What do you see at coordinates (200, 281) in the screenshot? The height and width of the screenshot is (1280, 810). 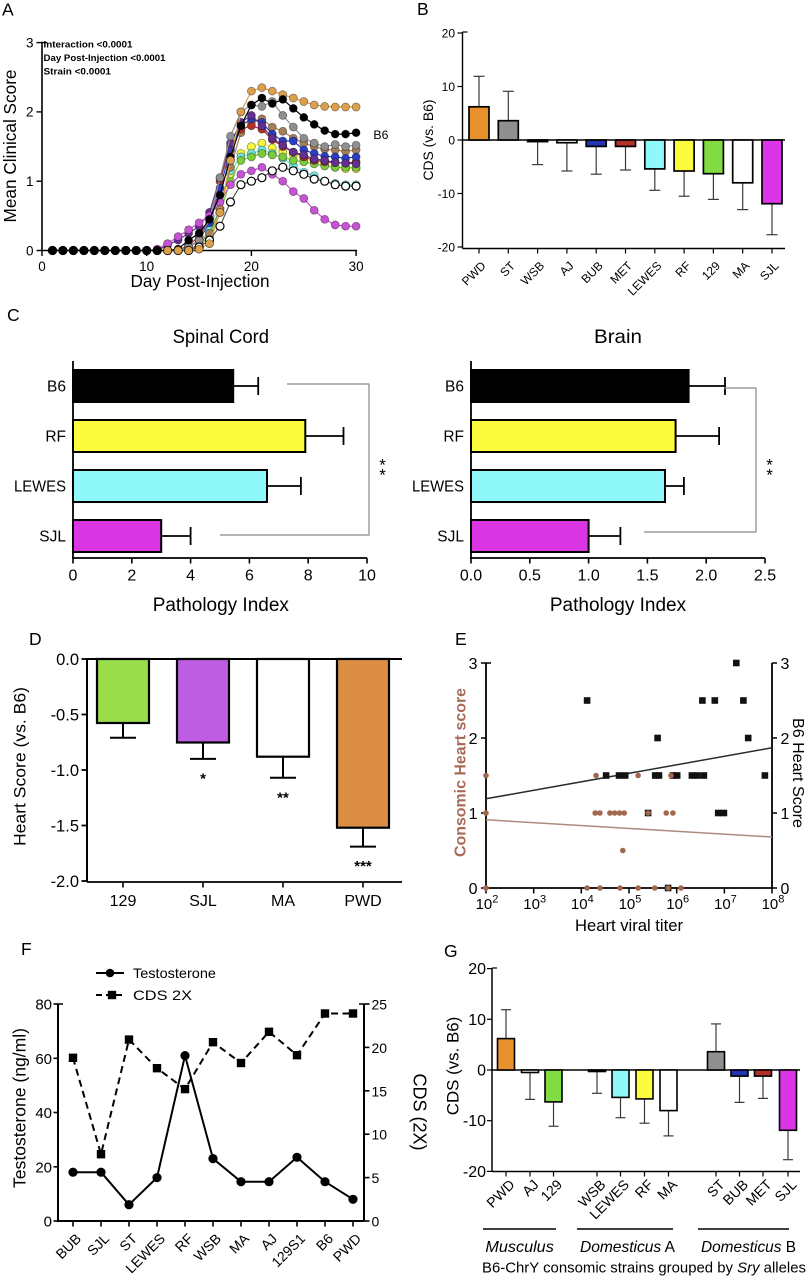 I see `svg-text: Day Post-Injection` at bounding box center [200, 281].